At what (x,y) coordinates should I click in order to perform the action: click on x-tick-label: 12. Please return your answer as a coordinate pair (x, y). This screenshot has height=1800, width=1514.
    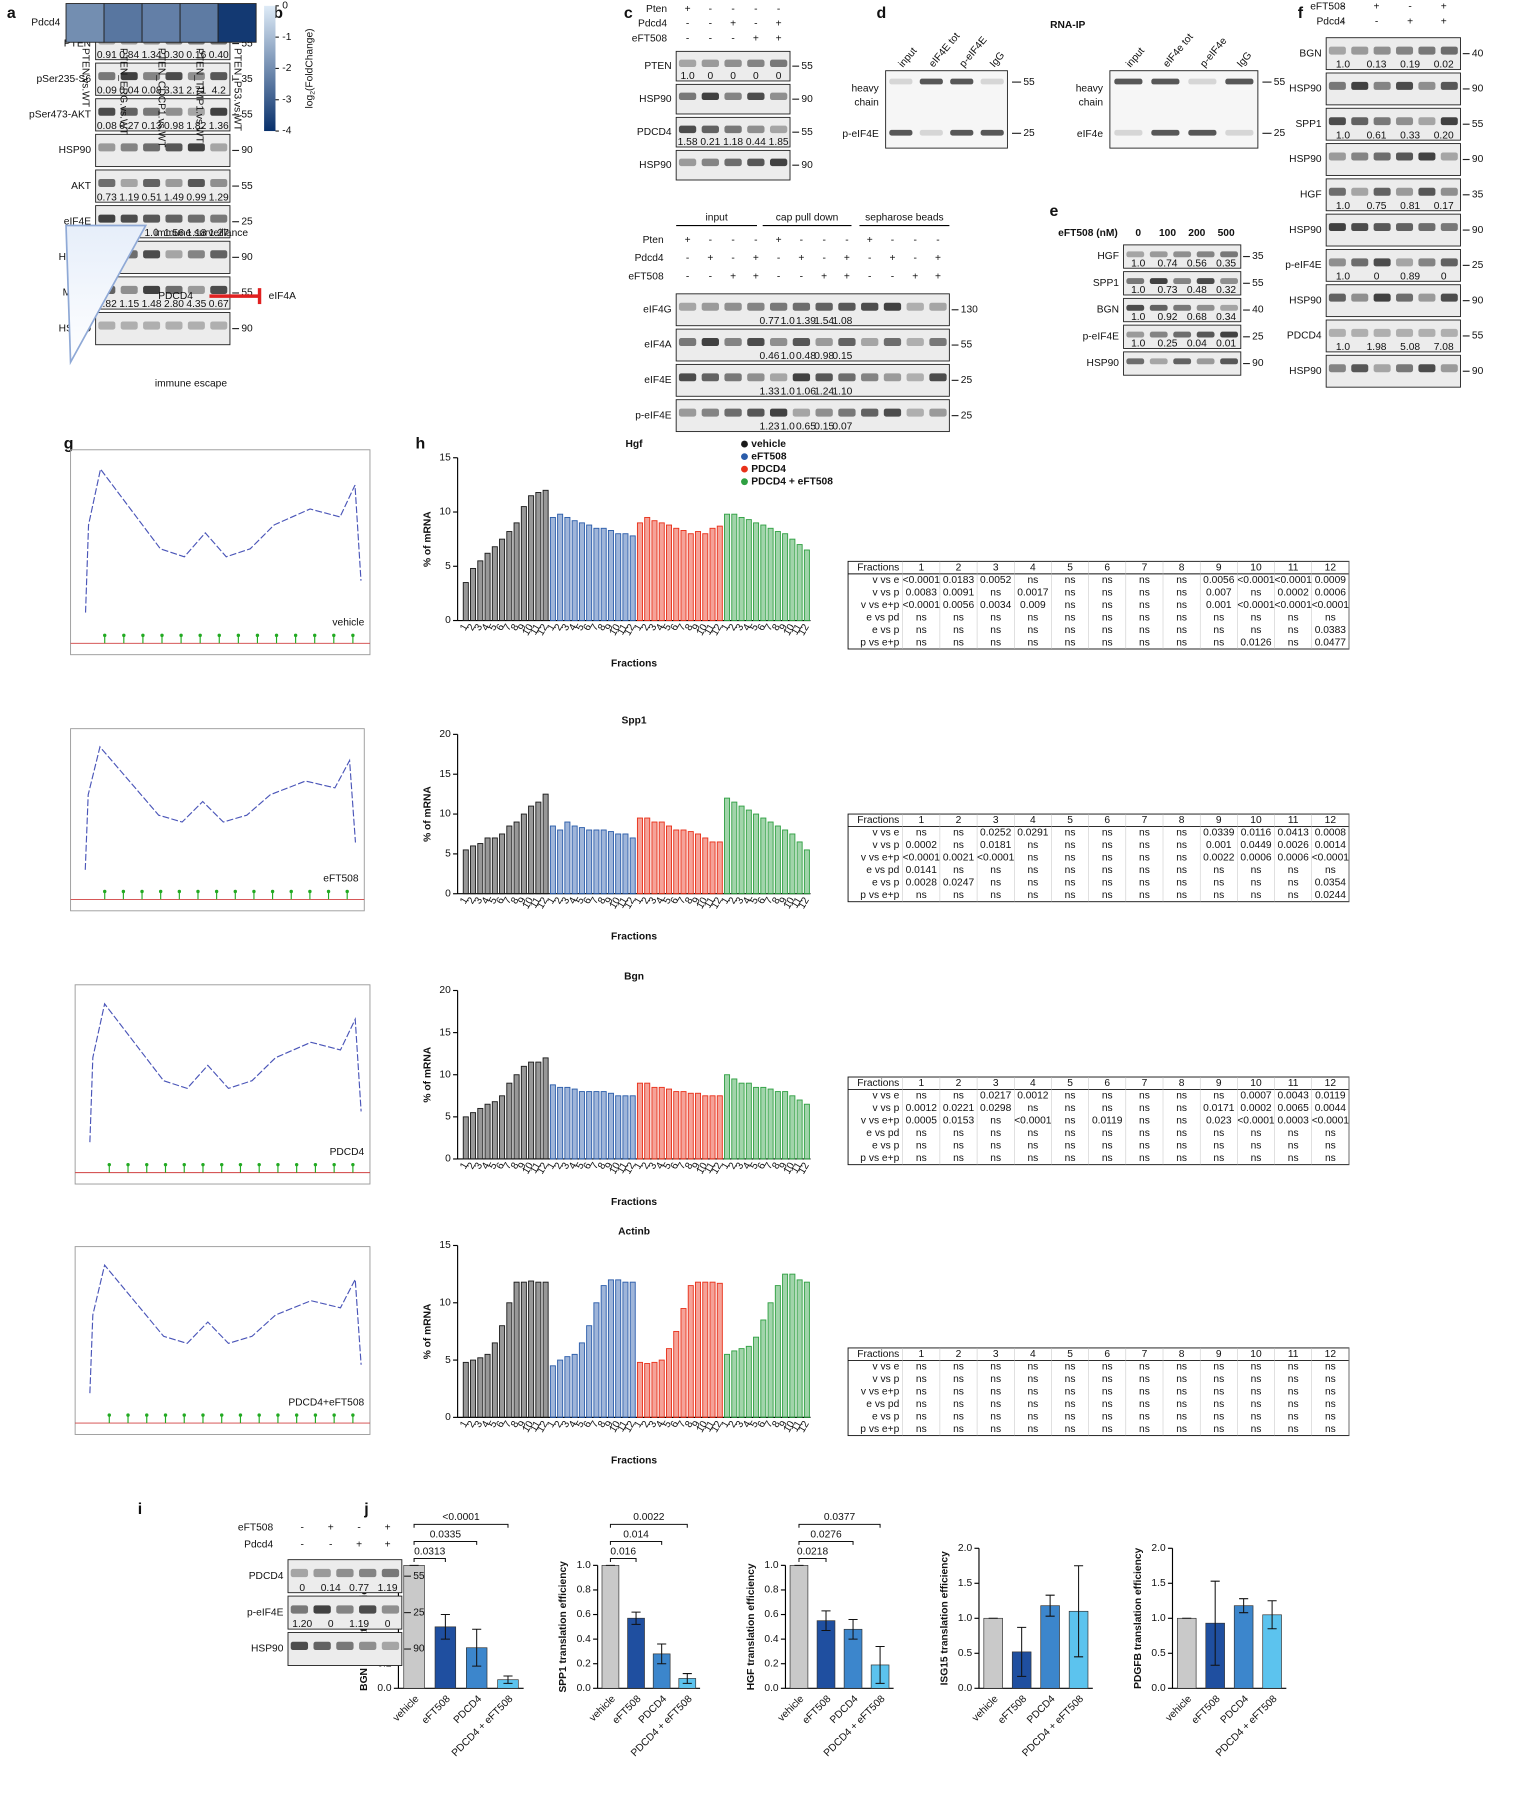
    Looking at the image, I should click on (629, 903).